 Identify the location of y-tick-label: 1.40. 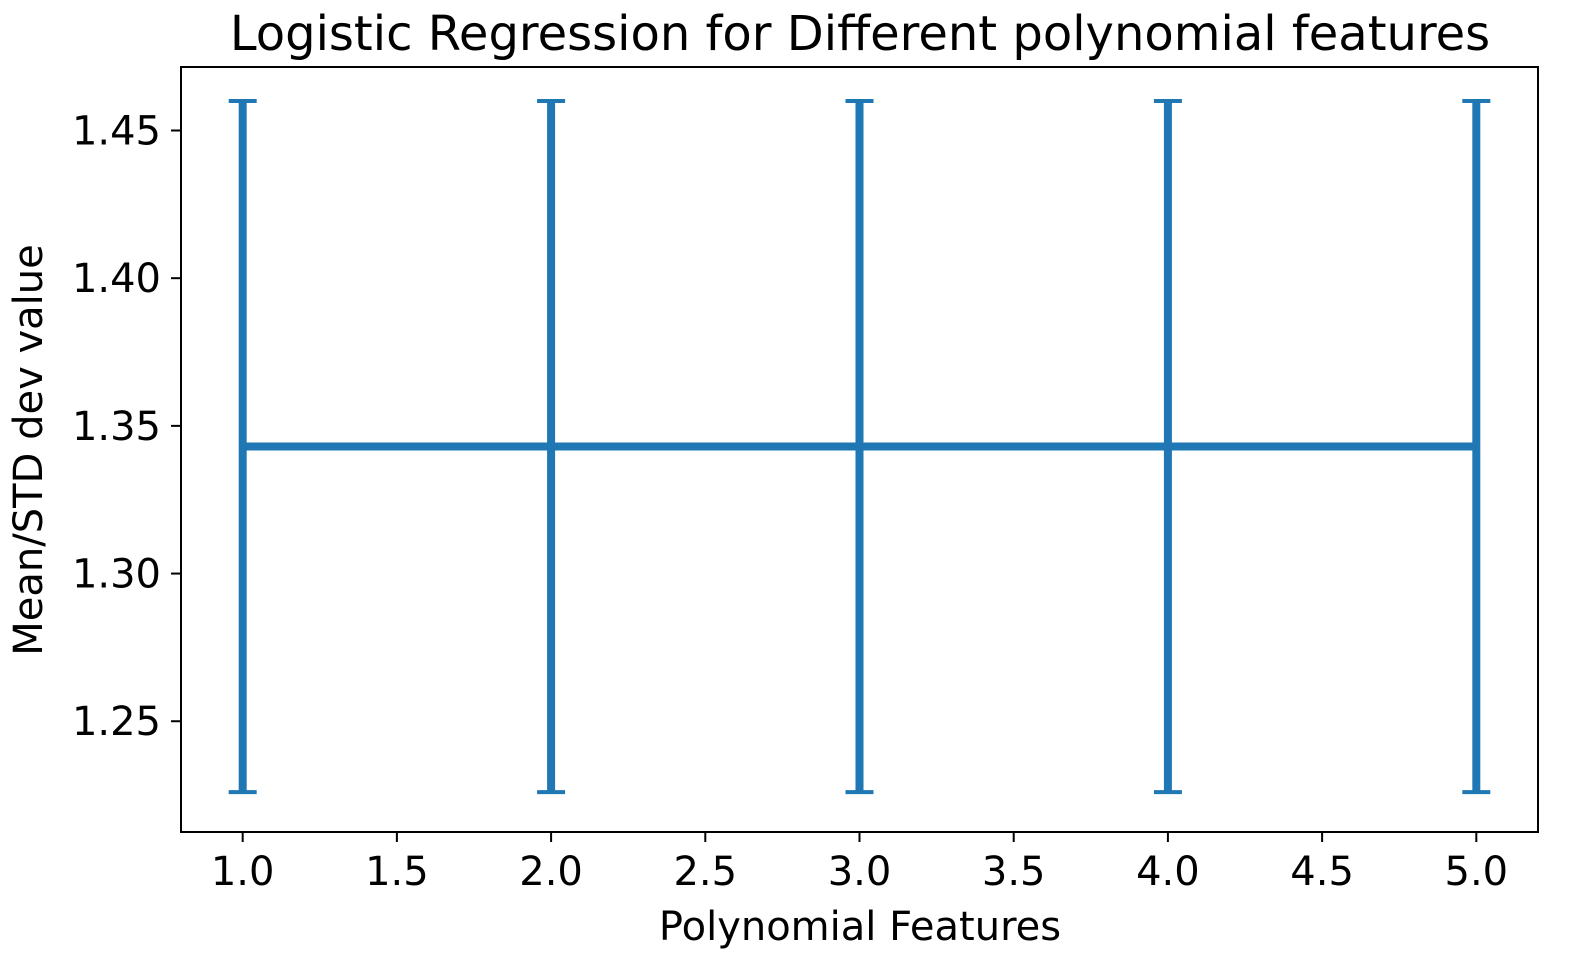
(116, 279).